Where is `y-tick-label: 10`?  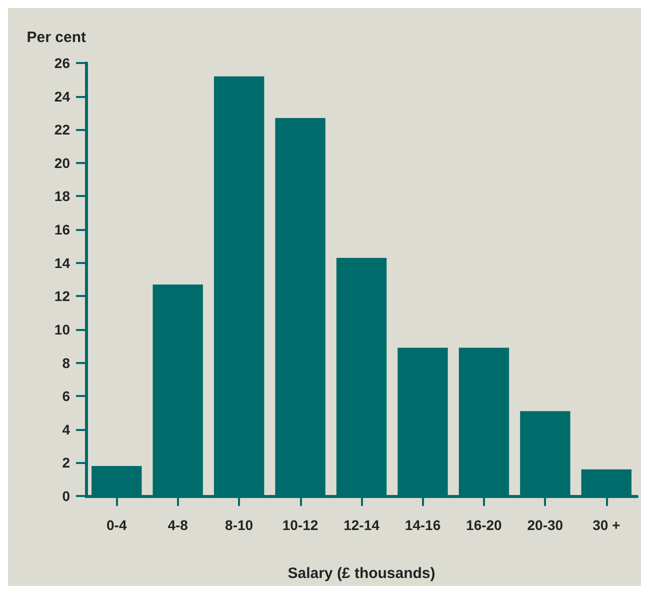 y-tick-label: 10 is located at coordinates (62, 329).